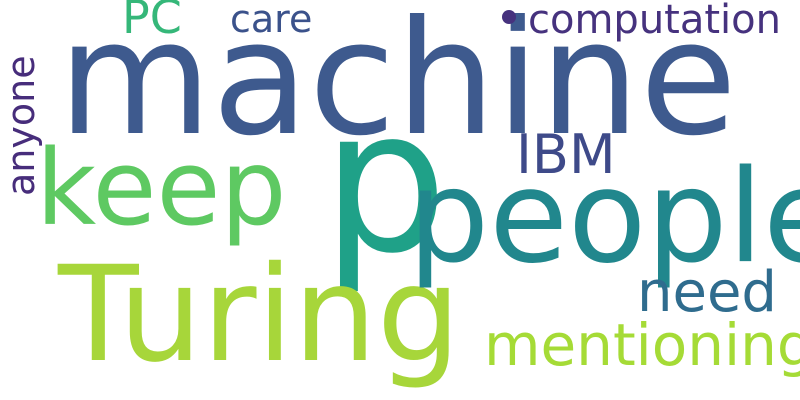 This screenshot has height=400, width=800. What do you see at coordinates (566, 154) in the screenshot?
I see `word-ibm: IBM` at bounding box center [566, 154].